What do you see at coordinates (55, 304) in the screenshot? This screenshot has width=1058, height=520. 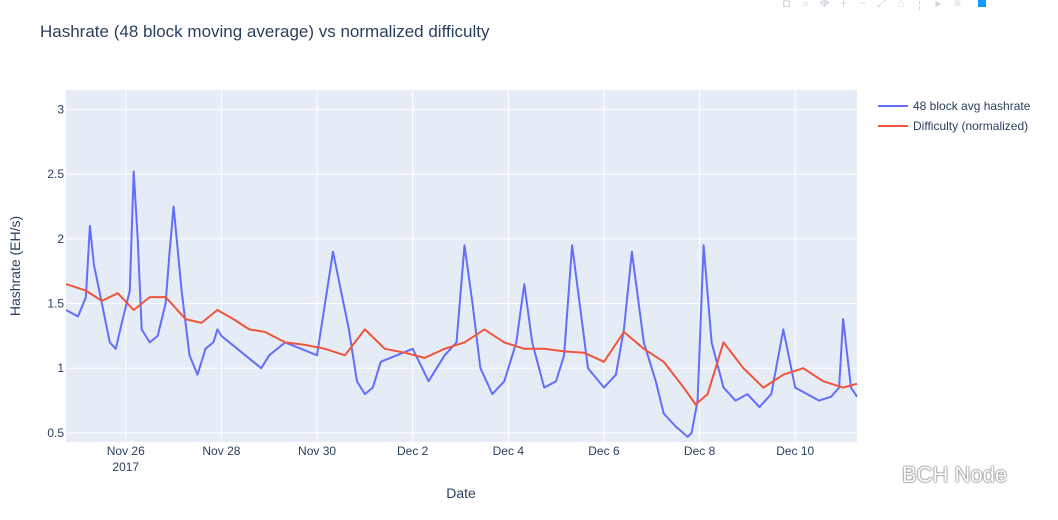 I see `y-tick-label: 1.5` at bounding box center [55, 304].